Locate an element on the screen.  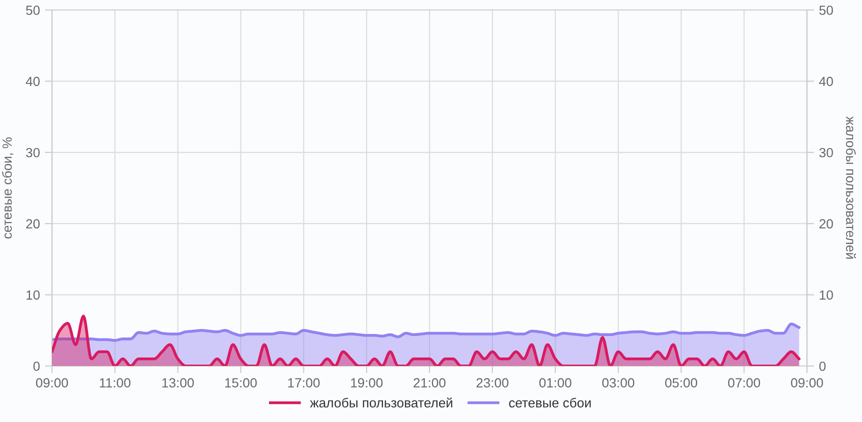
y2-tick-label: 50 is located at coordinates (826, 10).